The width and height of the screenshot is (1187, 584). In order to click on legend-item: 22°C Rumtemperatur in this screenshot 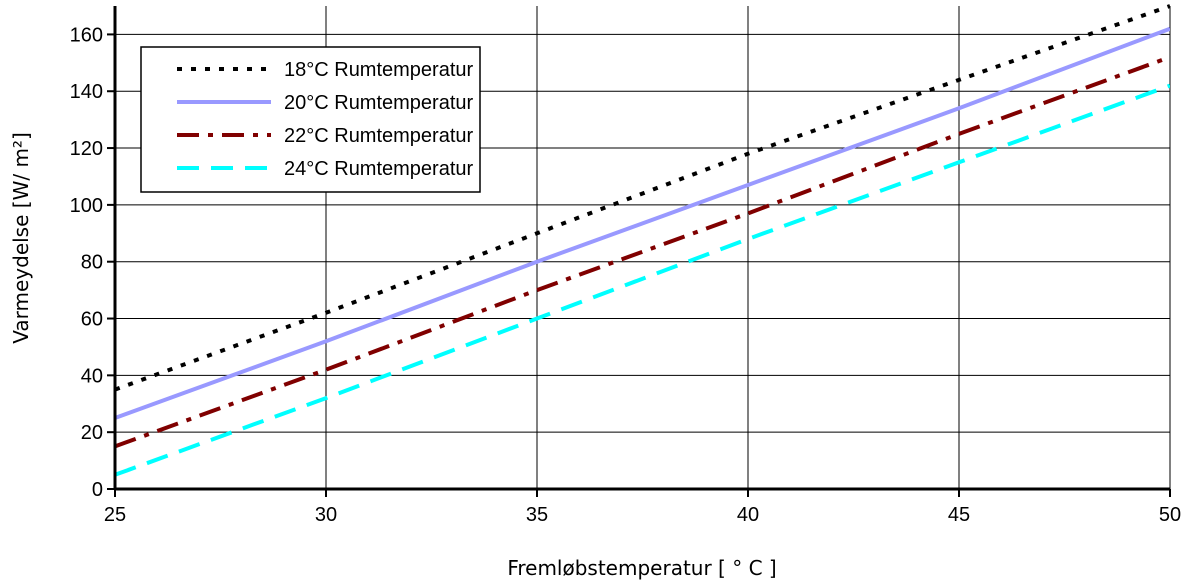, I will do `click(325, 136)`.